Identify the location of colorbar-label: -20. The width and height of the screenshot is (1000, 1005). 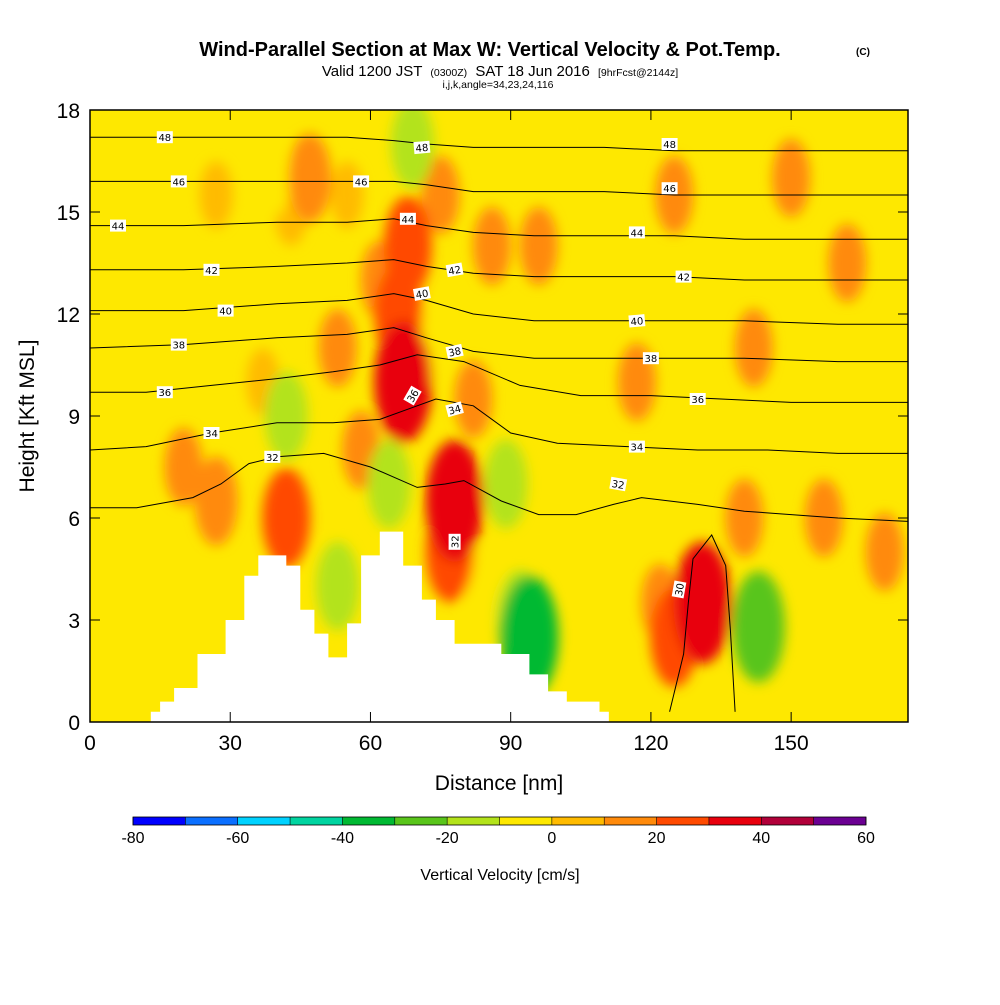
(447, 838).